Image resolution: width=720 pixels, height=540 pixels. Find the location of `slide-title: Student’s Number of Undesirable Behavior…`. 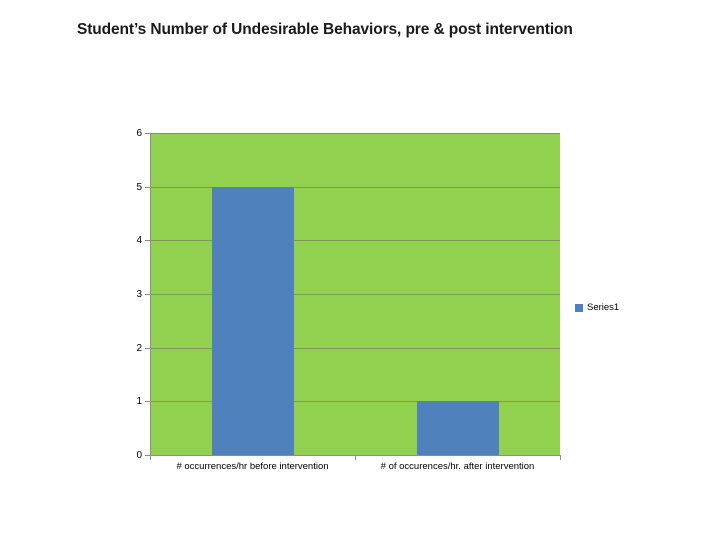

slide-title: Student’s Number of Undesirable Behavior… is located at coordinates (325, 29).